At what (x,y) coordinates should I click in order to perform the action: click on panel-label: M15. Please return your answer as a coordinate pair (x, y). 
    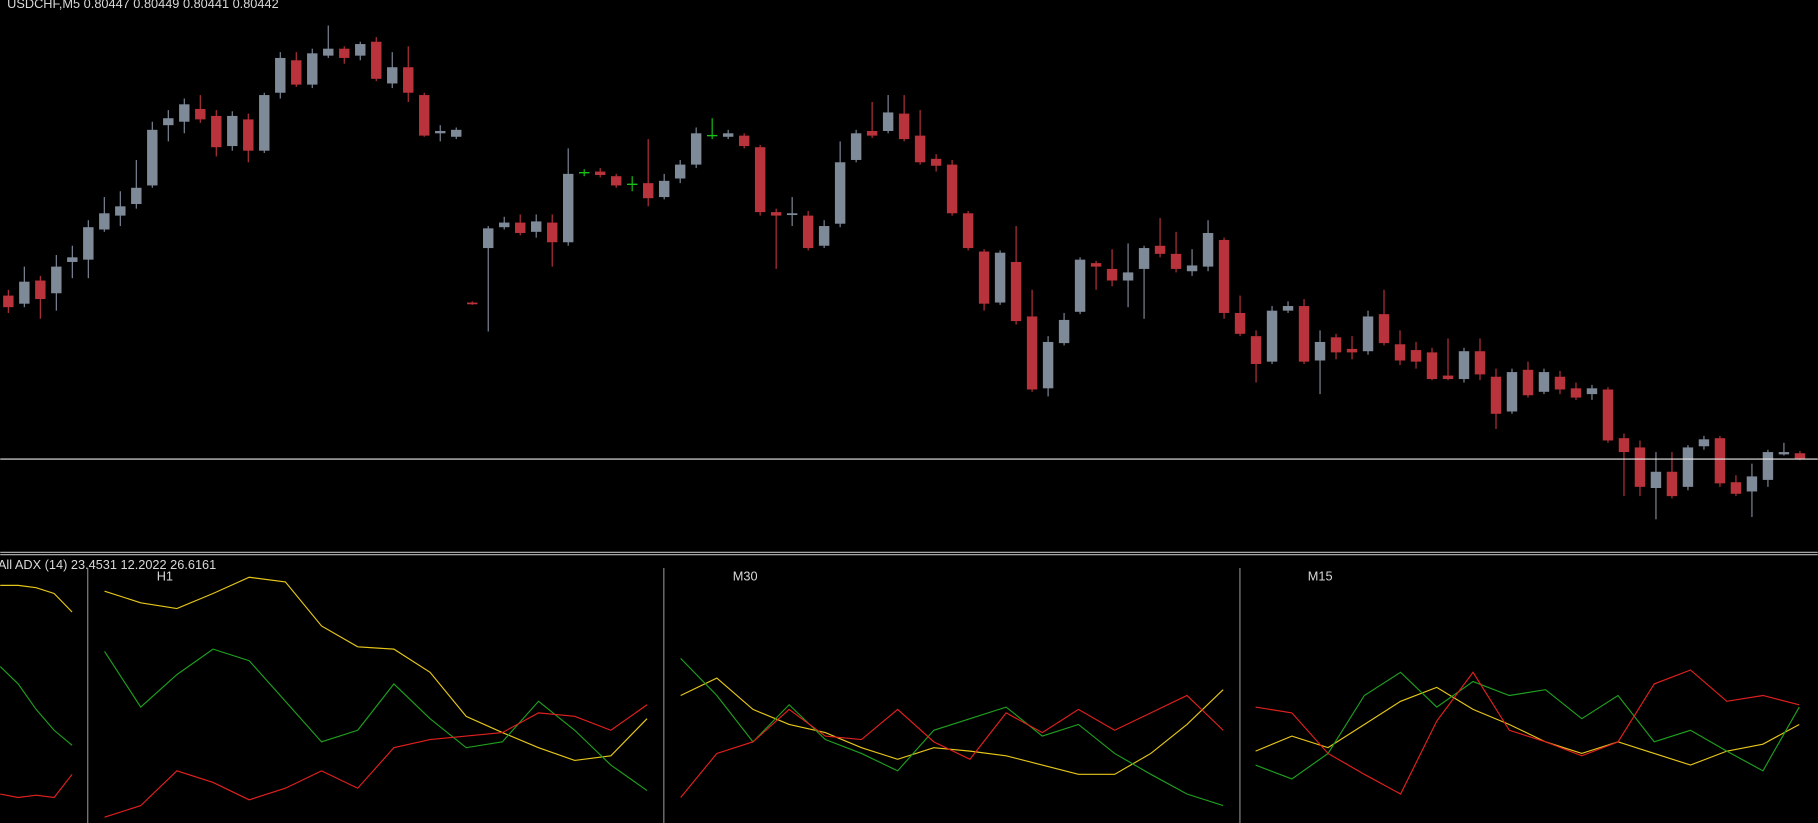
    Looking at the image, I should click on (1320, 576).